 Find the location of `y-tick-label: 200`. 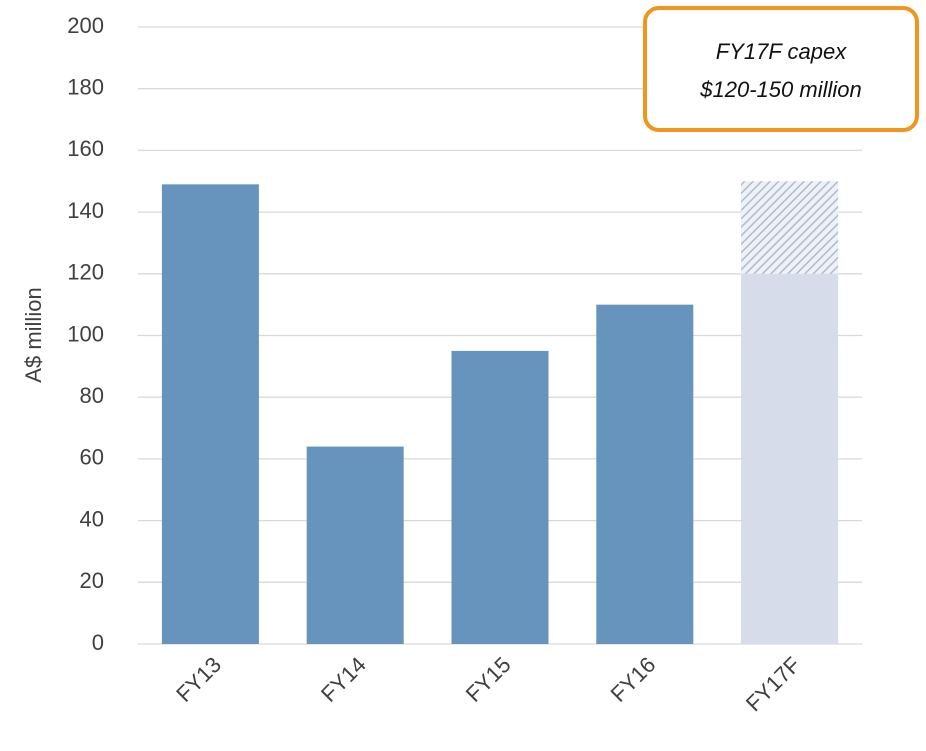

y-tick-label: 200 is located at coordinates (85, 25).